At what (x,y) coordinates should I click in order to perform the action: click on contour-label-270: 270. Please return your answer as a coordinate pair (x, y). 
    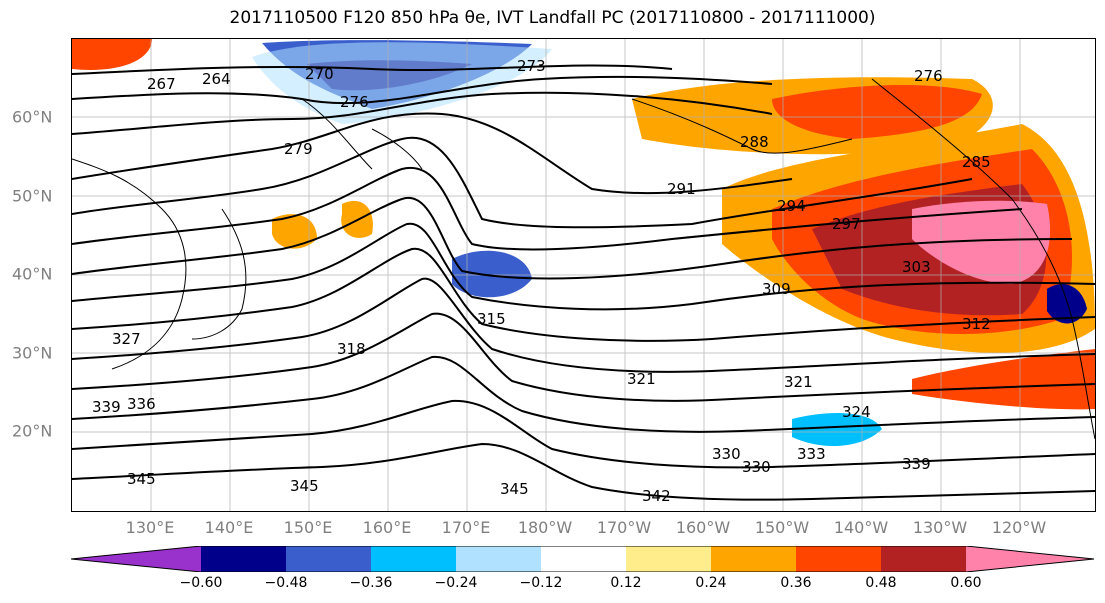
    Looking at the image, I should click on (319, 74).